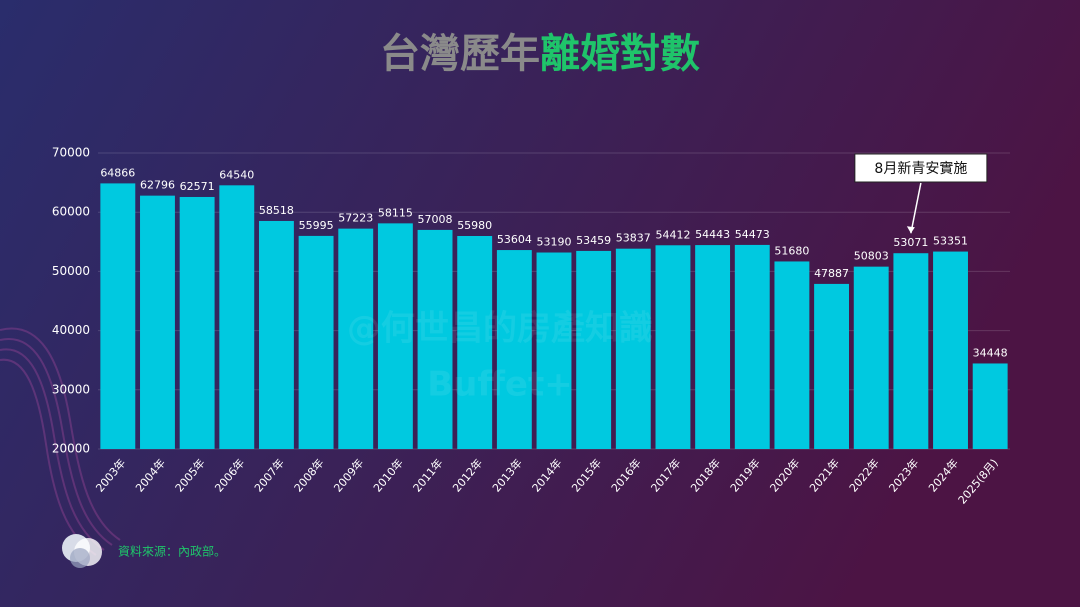 The image size is (1080, 607). Describe the element at coordinates (236, 174) in the screenshot. I see `value-label: 64540` at that location.